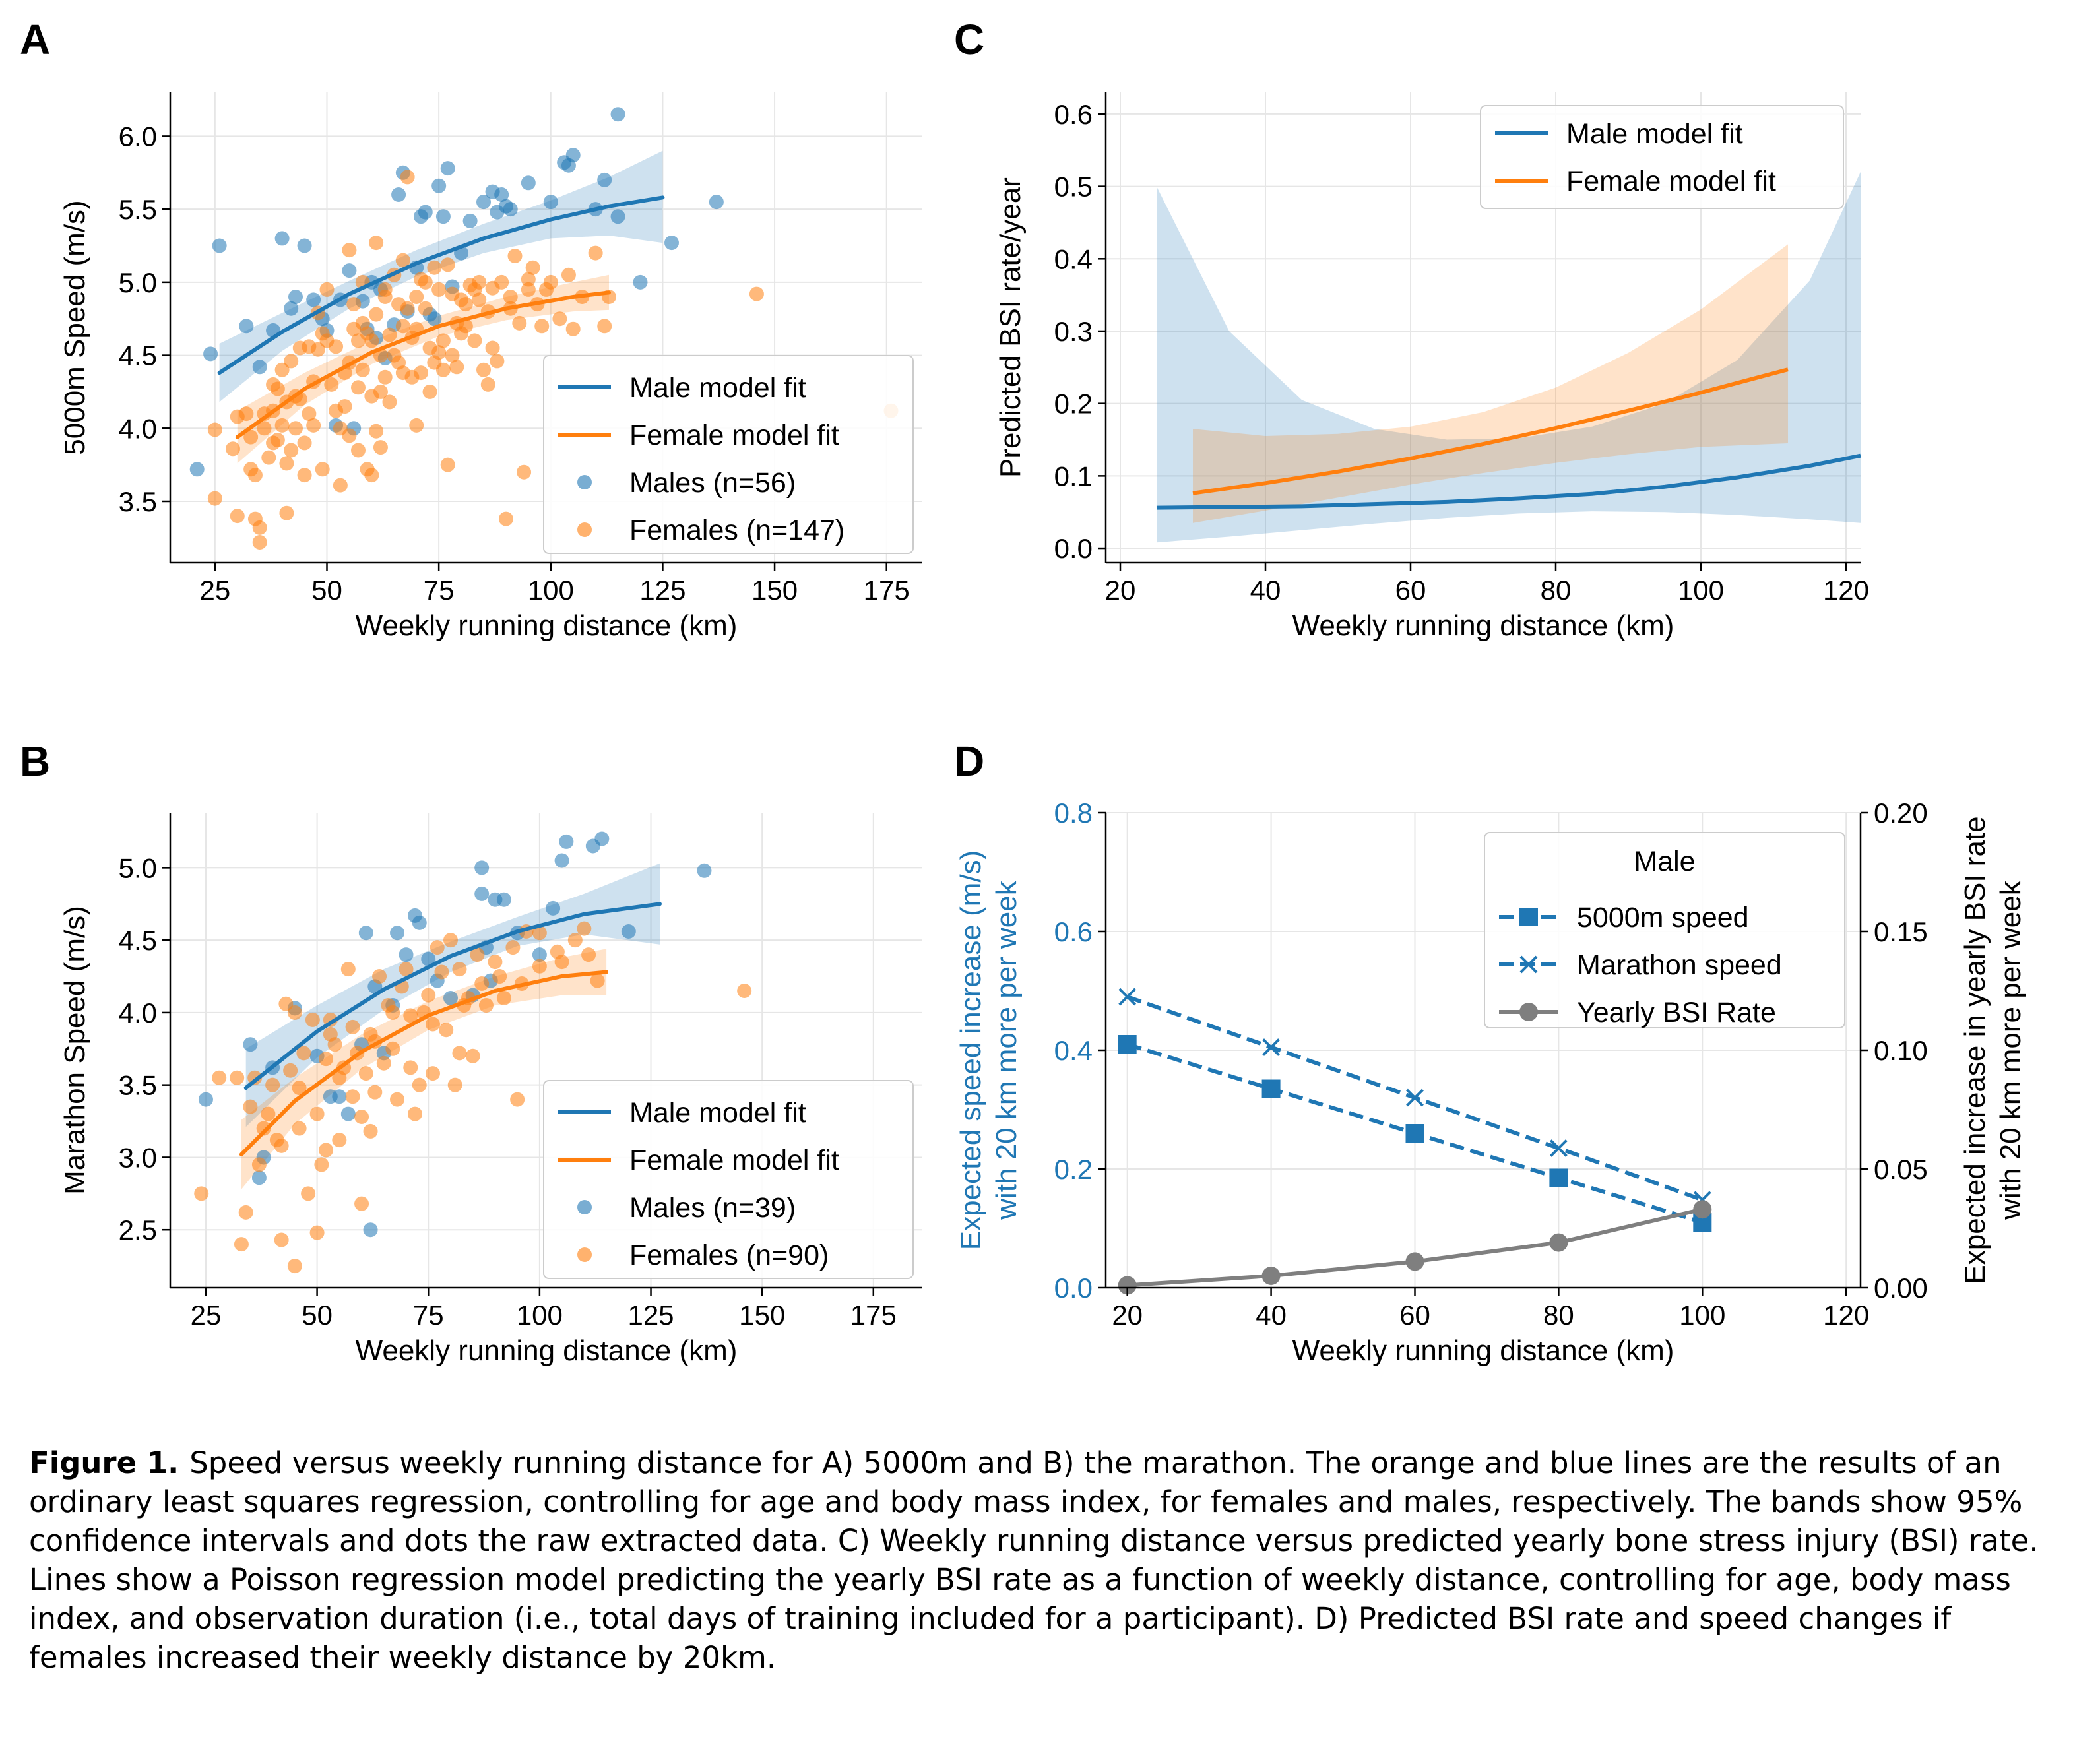 This screenshot has height=1764, width=2073. I want to click on x-tick-label: 20, so click(1127, 1315).